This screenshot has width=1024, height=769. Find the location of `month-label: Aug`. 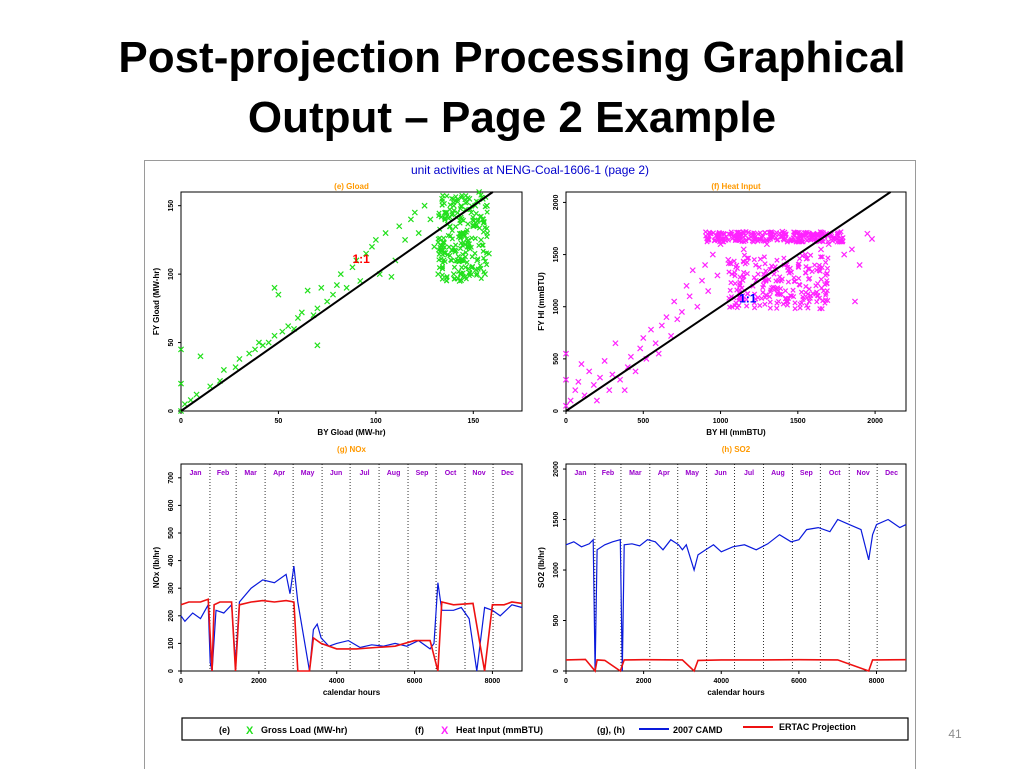

month-label: Aug is located at coordinates (394, 473).